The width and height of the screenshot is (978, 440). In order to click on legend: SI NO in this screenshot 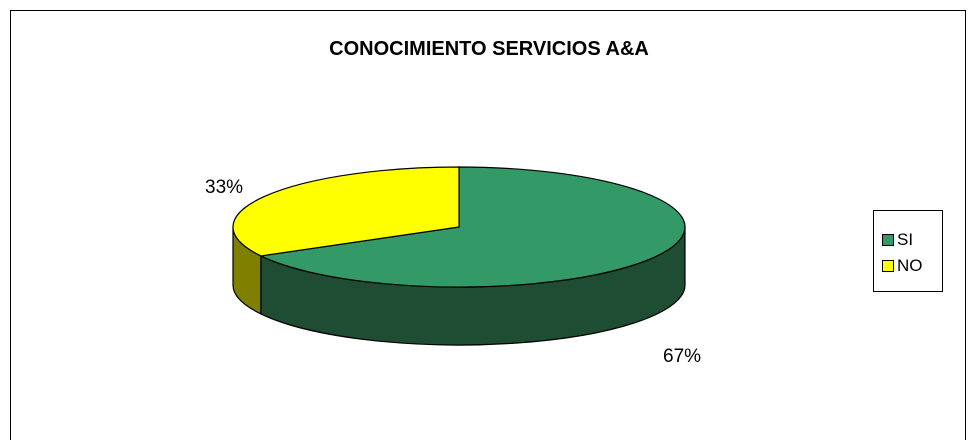, I will do `click(908, 251)`.